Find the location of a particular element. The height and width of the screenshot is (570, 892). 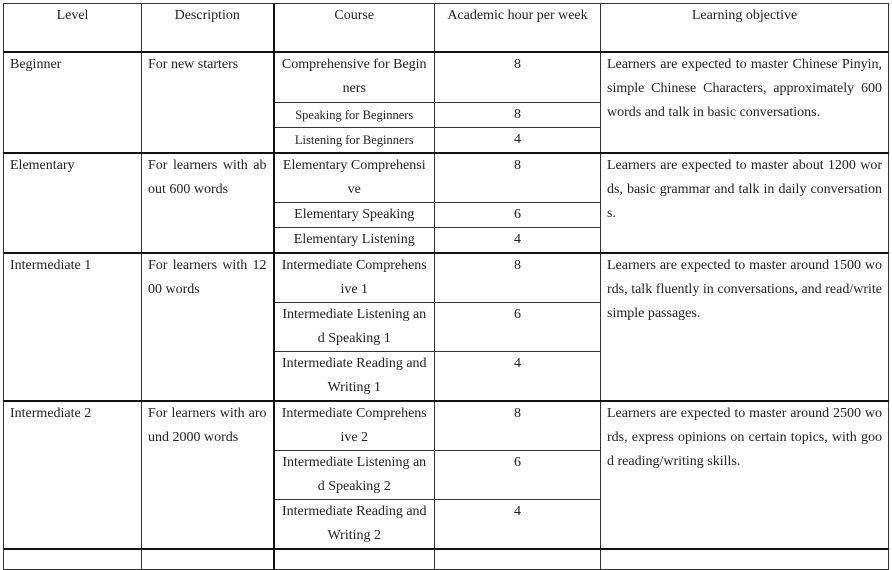

description-cell: For learners with around 2000 words is located at coordinates (207, 475).